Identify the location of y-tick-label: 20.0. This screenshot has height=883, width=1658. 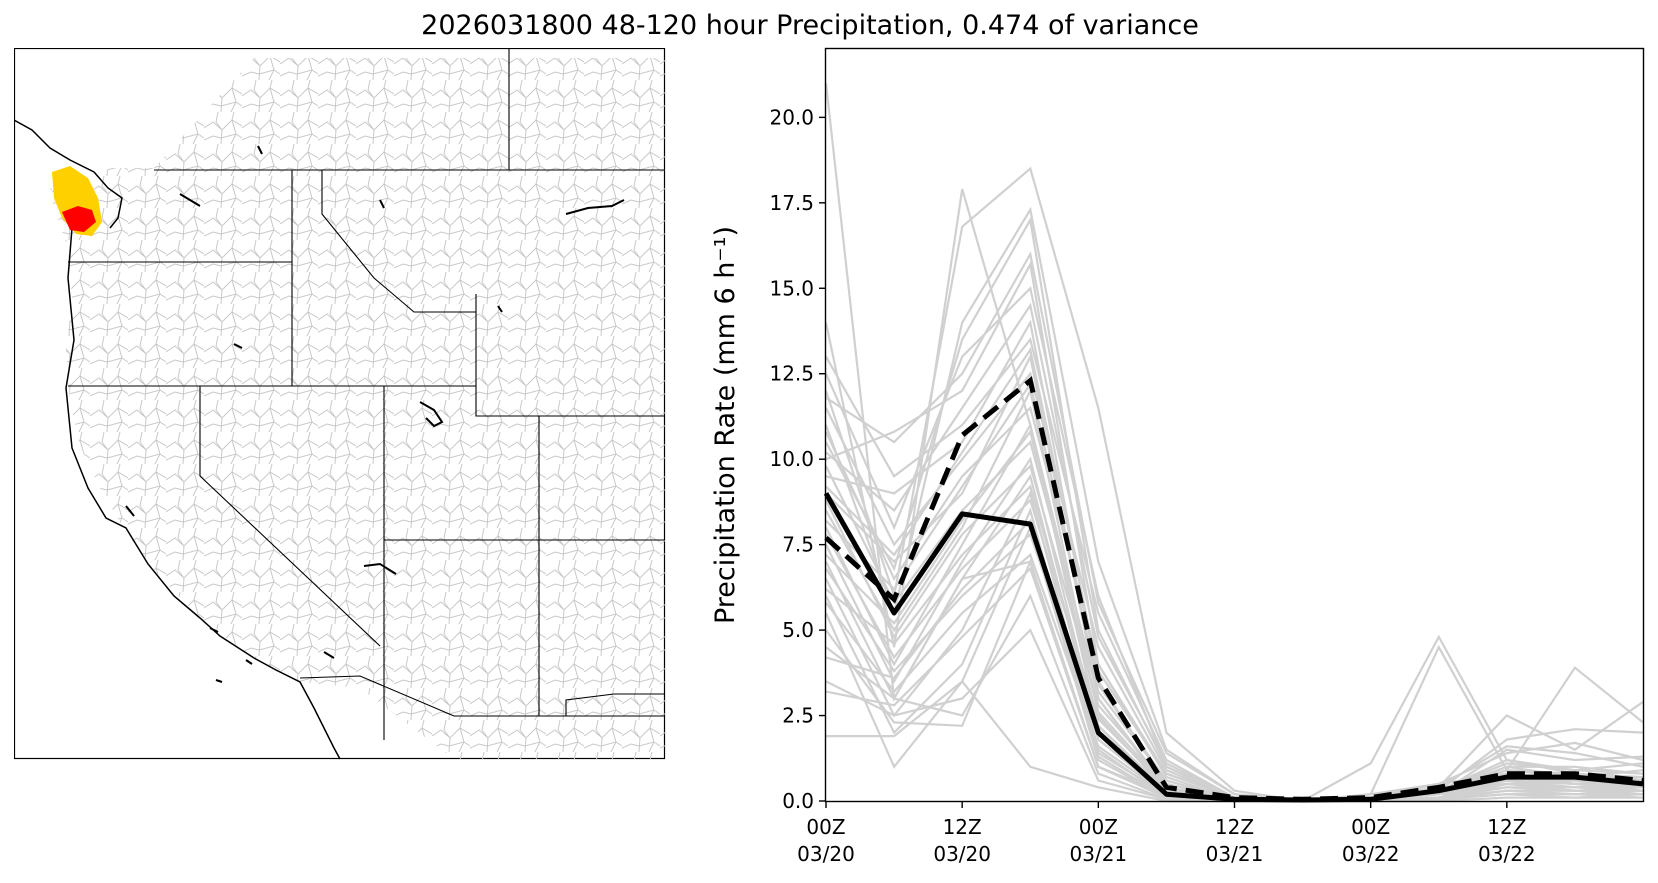
(791, 117).